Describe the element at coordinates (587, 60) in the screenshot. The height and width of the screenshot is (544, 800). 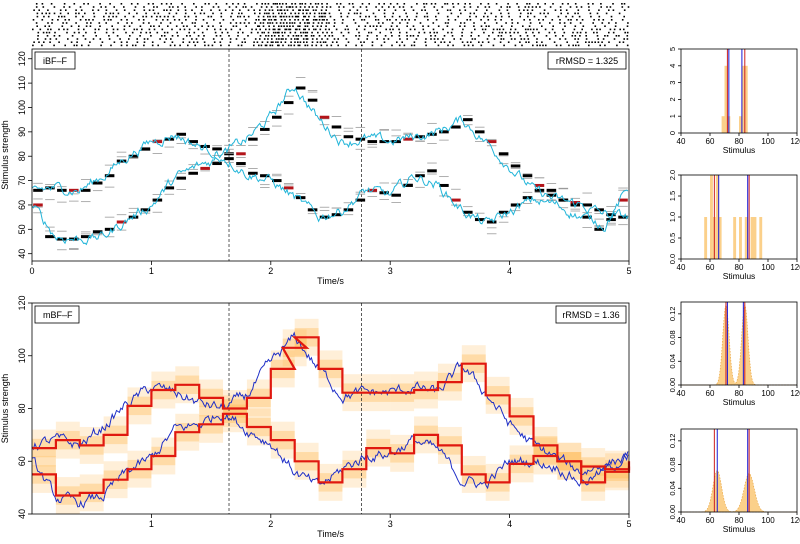
I see `rrmsd-box` at that location.